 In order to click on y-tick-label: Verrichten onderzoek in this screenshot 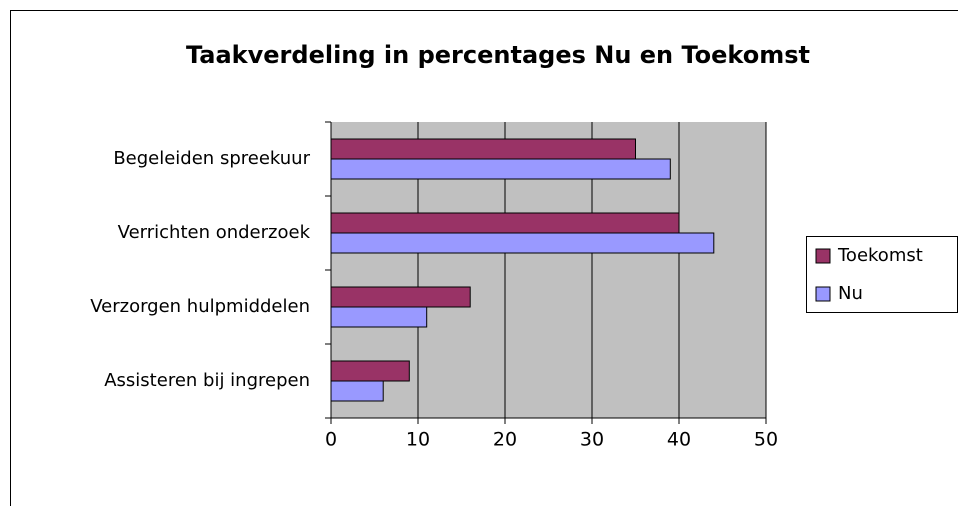, I will do `click(214, 232)`.